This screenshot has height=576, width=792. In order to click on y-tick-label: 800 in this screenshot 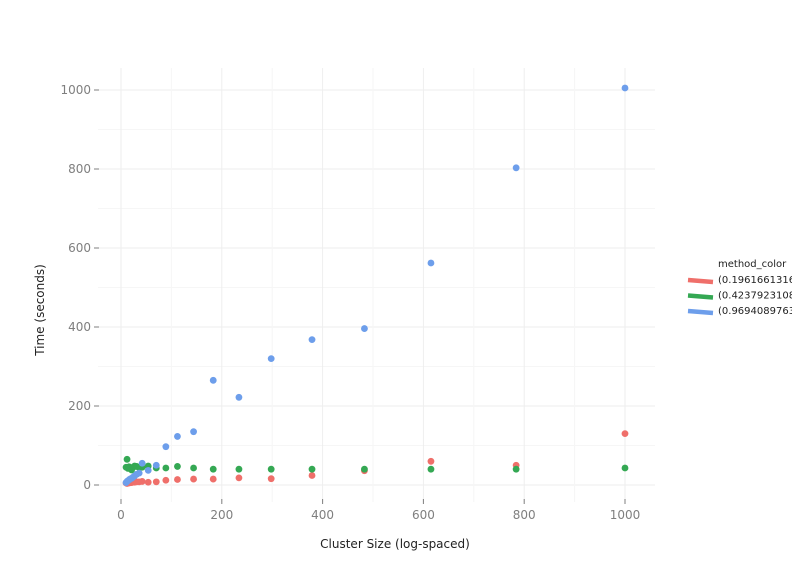, I will do `click(79, 169)`.